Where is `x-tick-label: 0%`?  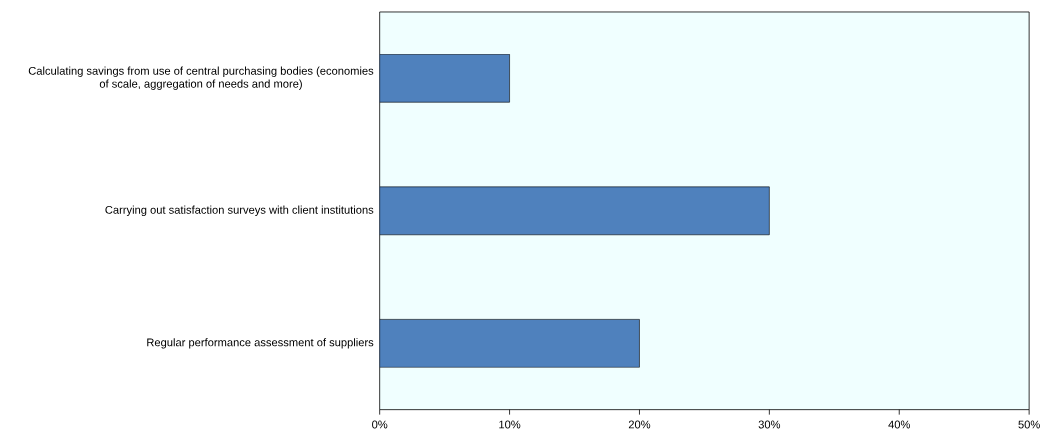
x-tick-label: 0% is located at coordinates (380, 424).